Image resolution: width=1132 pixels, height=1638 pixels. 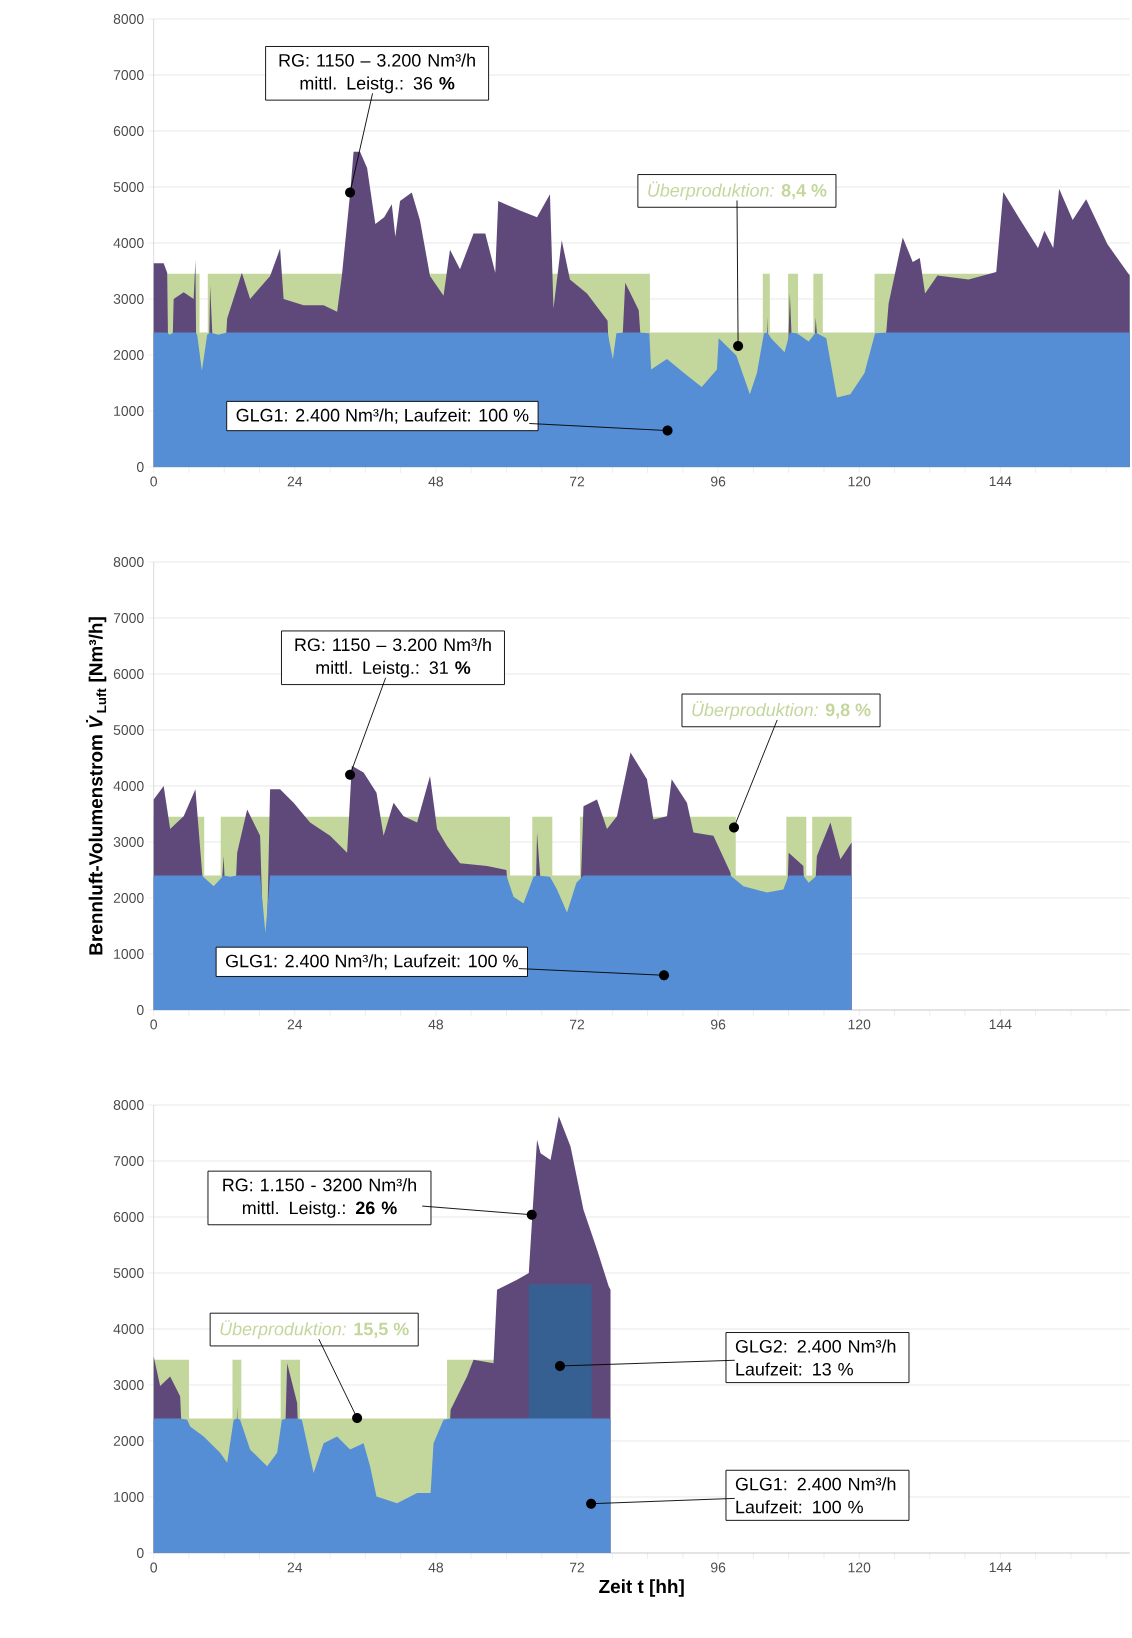 What do you see at coordinates (781, 710) in the screenshot?
I see `annotation: Überproduktion: 9,8 %` at bounding box center [781, 710].